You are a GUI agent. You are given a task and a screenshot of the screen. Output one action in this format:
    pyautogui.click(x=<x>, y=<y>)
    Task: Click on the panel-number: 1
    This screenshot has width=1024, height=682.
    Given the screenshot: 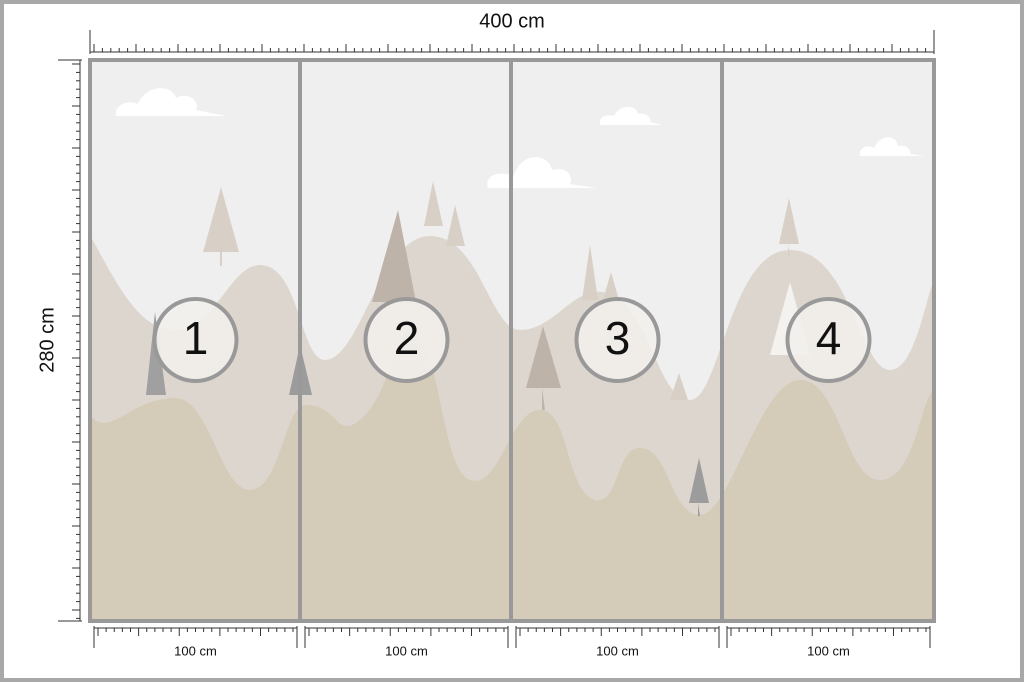 What is the action you would take?
    pyautogui.click(x=196, y=338)
    